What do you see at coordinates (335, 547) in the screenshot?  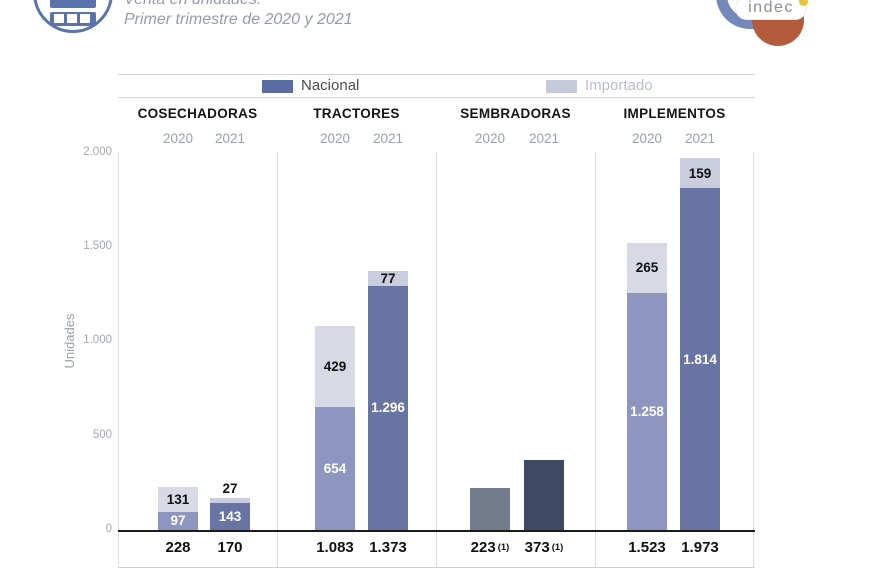 I see `total-tractores-2020: 1.083` at bounding box center [335, 547].